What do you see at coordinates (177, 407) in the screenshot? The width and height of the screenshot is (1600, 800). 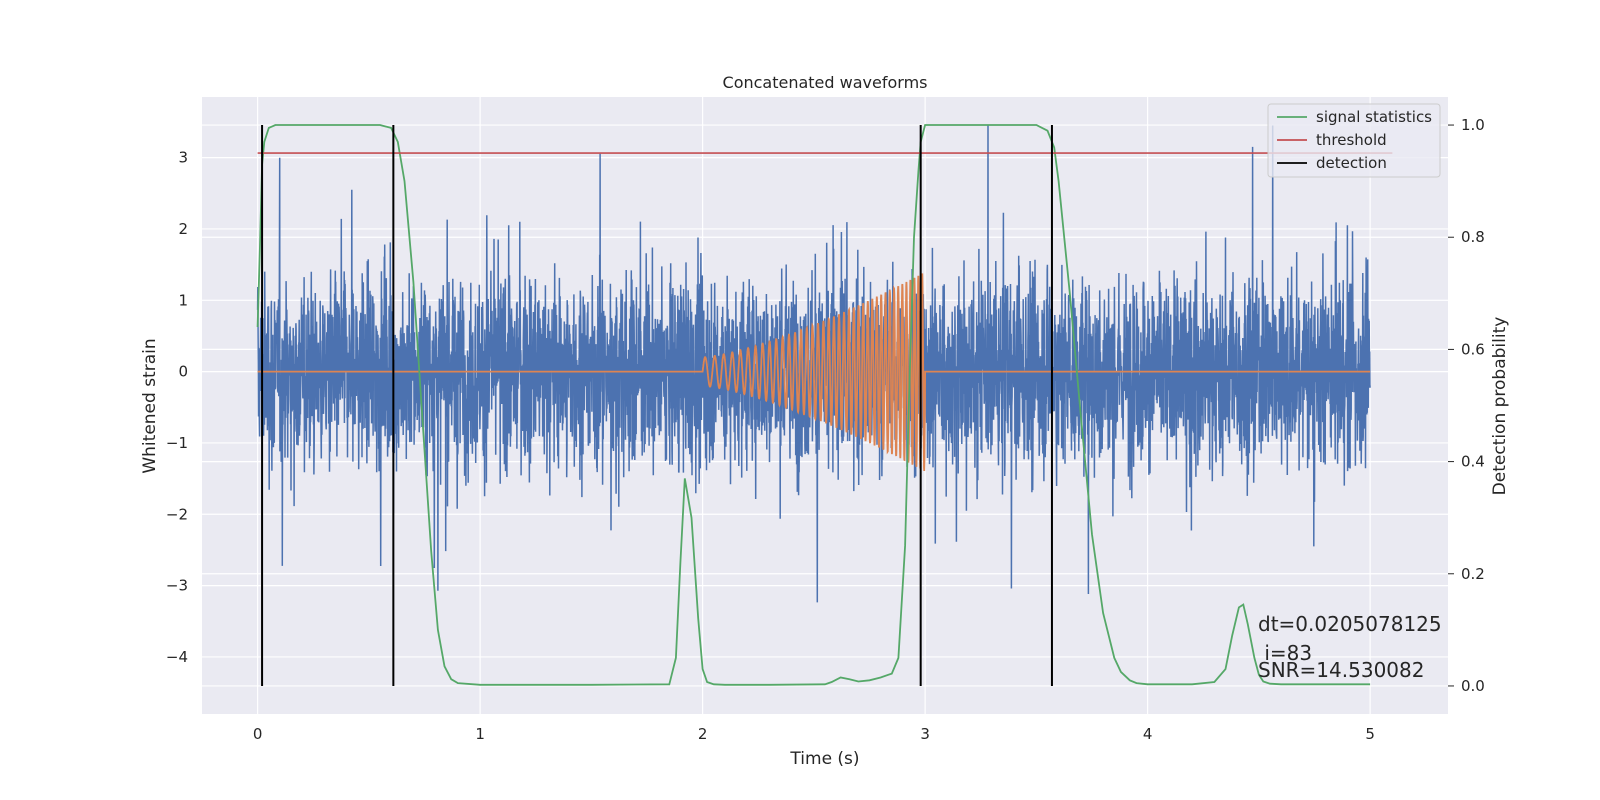 I see `y-axis-ticks: 3 2 1 0 −1 −2 −3 −4` at bounding box center [177, 407].